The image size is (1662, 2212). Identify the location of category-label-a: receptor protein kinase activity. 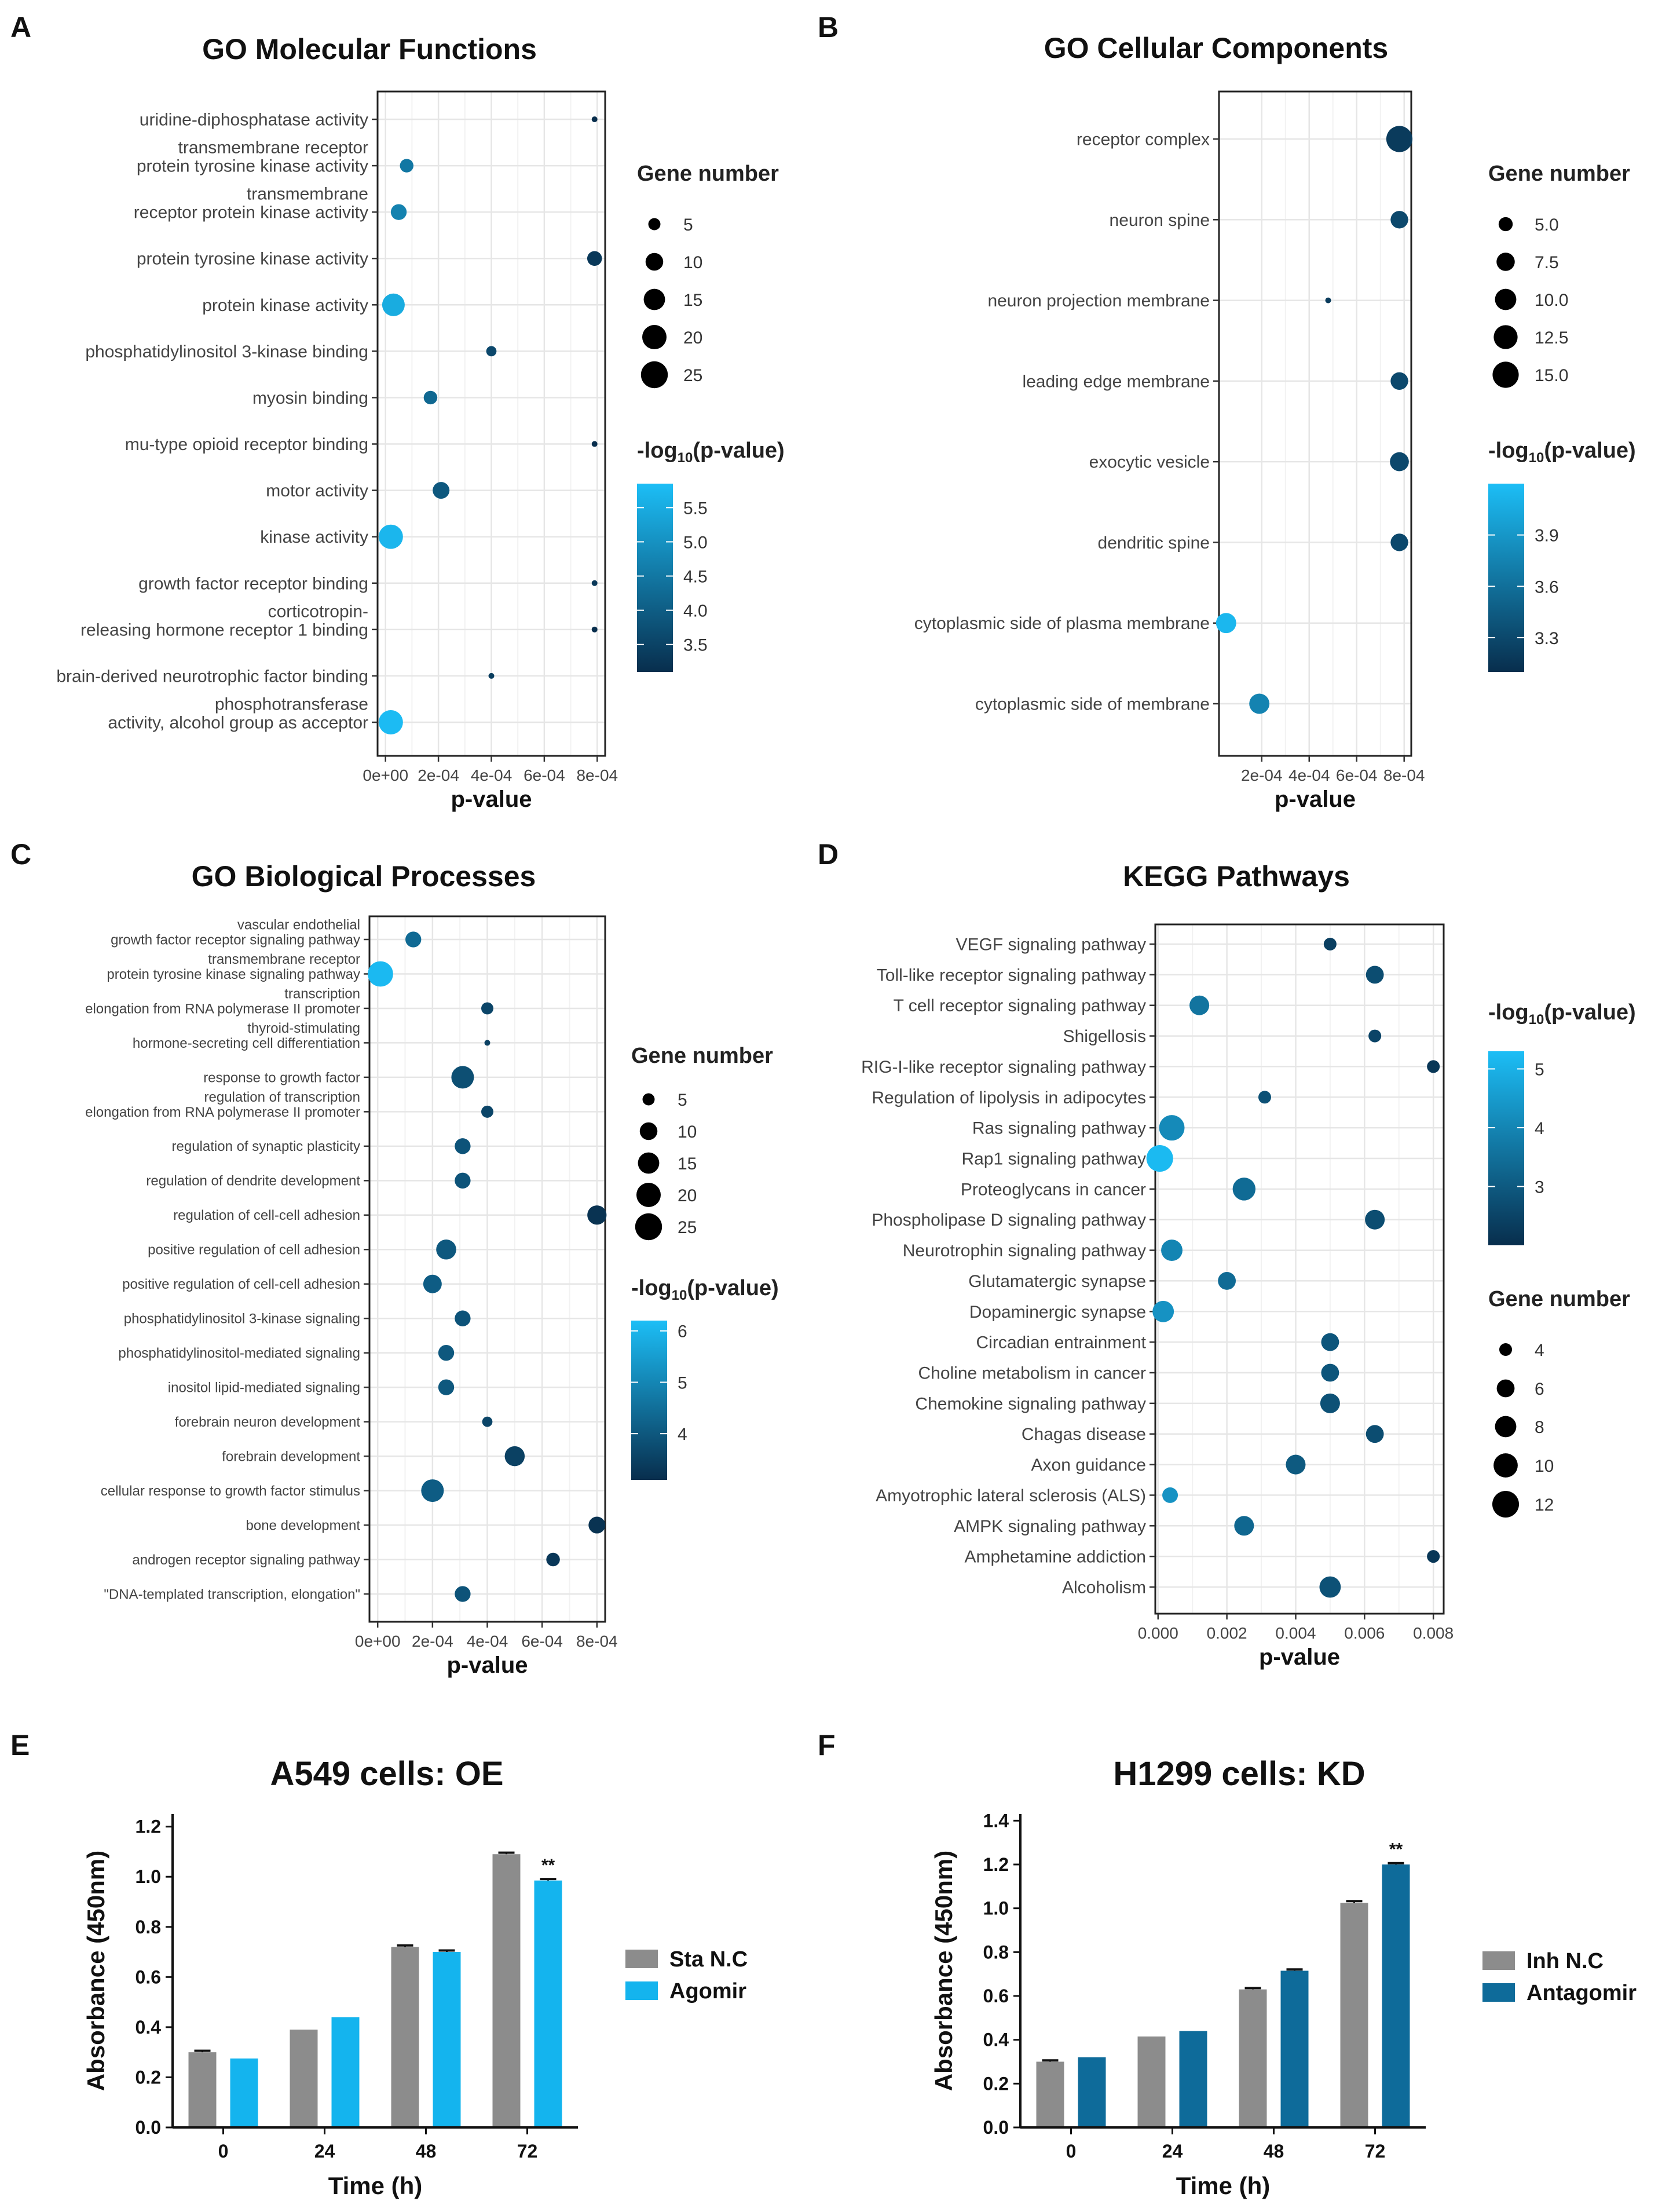
(251, 212).